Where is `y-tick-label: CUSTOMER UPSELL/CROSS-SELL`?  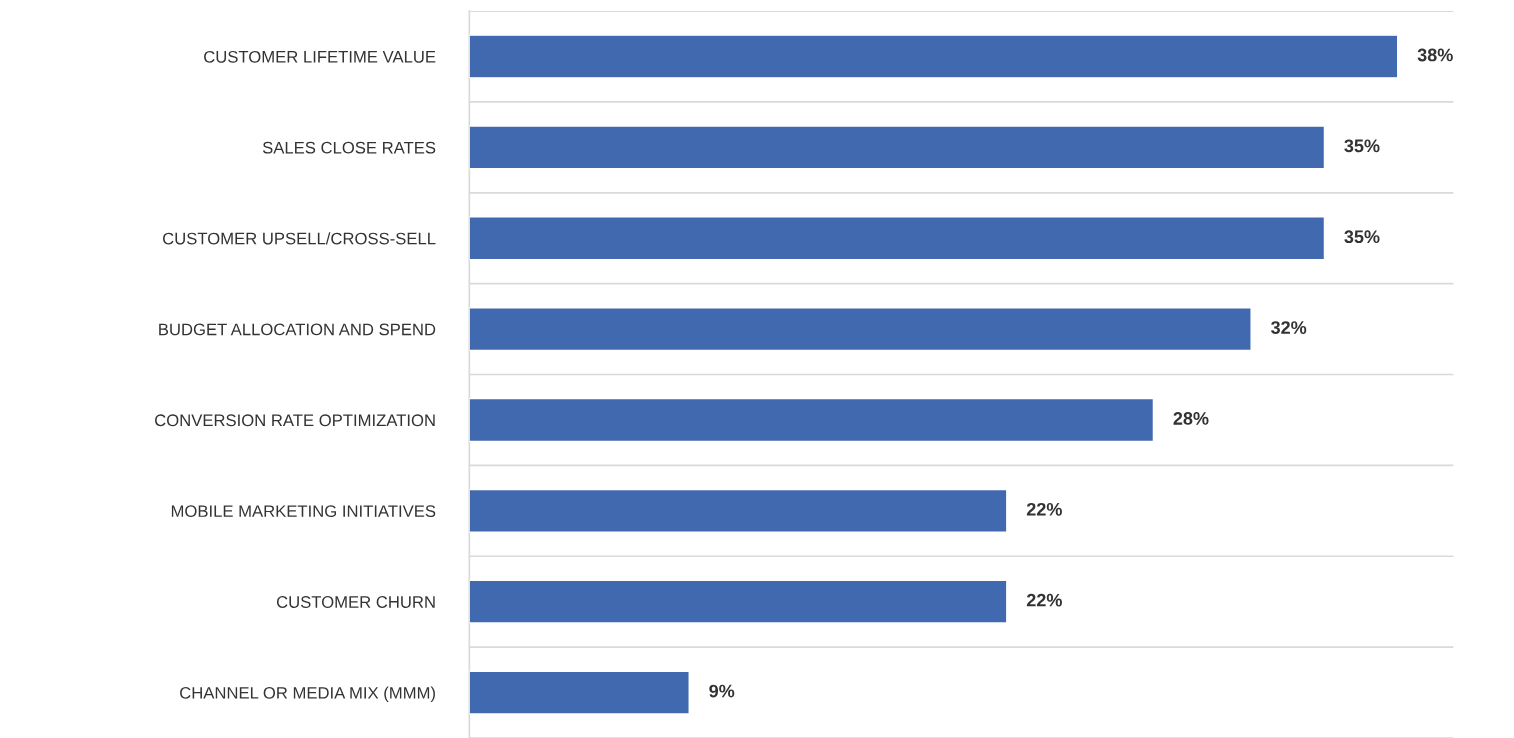 y-tick-label: CUSTOMER UPSELL/CROSS-SELL is located at coordinates (299, 238).